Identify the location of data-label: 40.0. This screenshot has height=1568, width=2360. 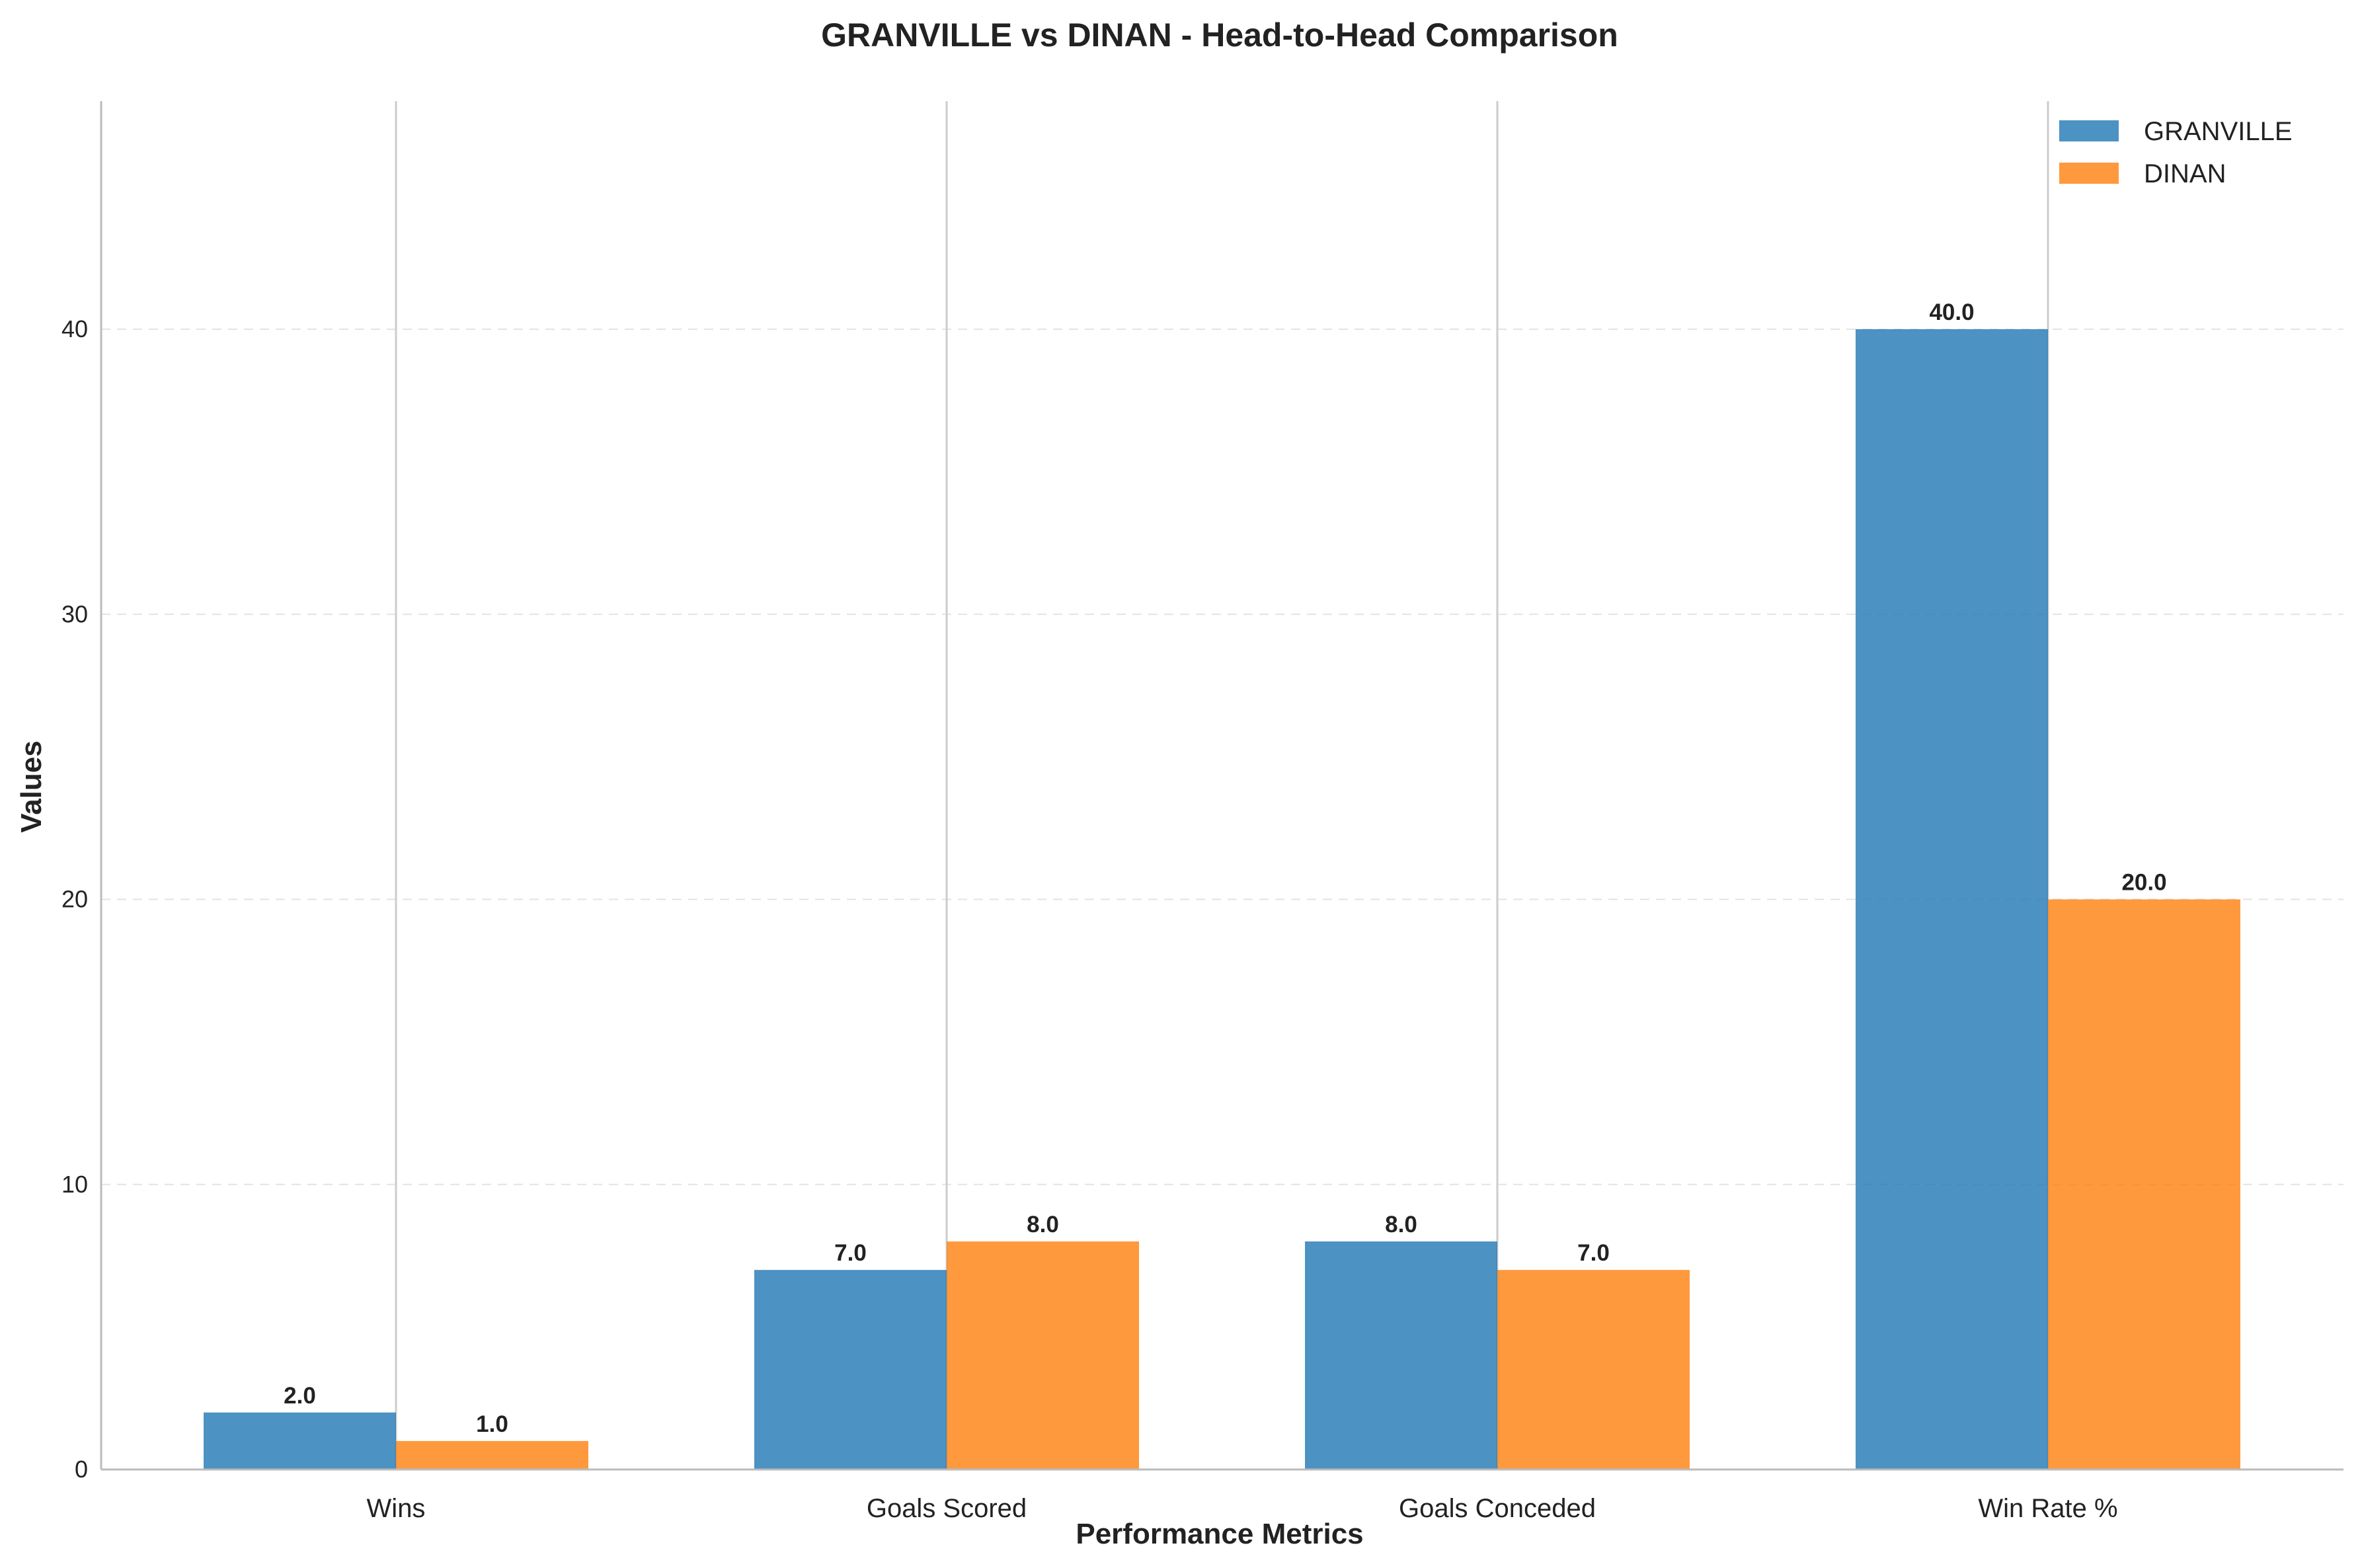
(1951, 312).